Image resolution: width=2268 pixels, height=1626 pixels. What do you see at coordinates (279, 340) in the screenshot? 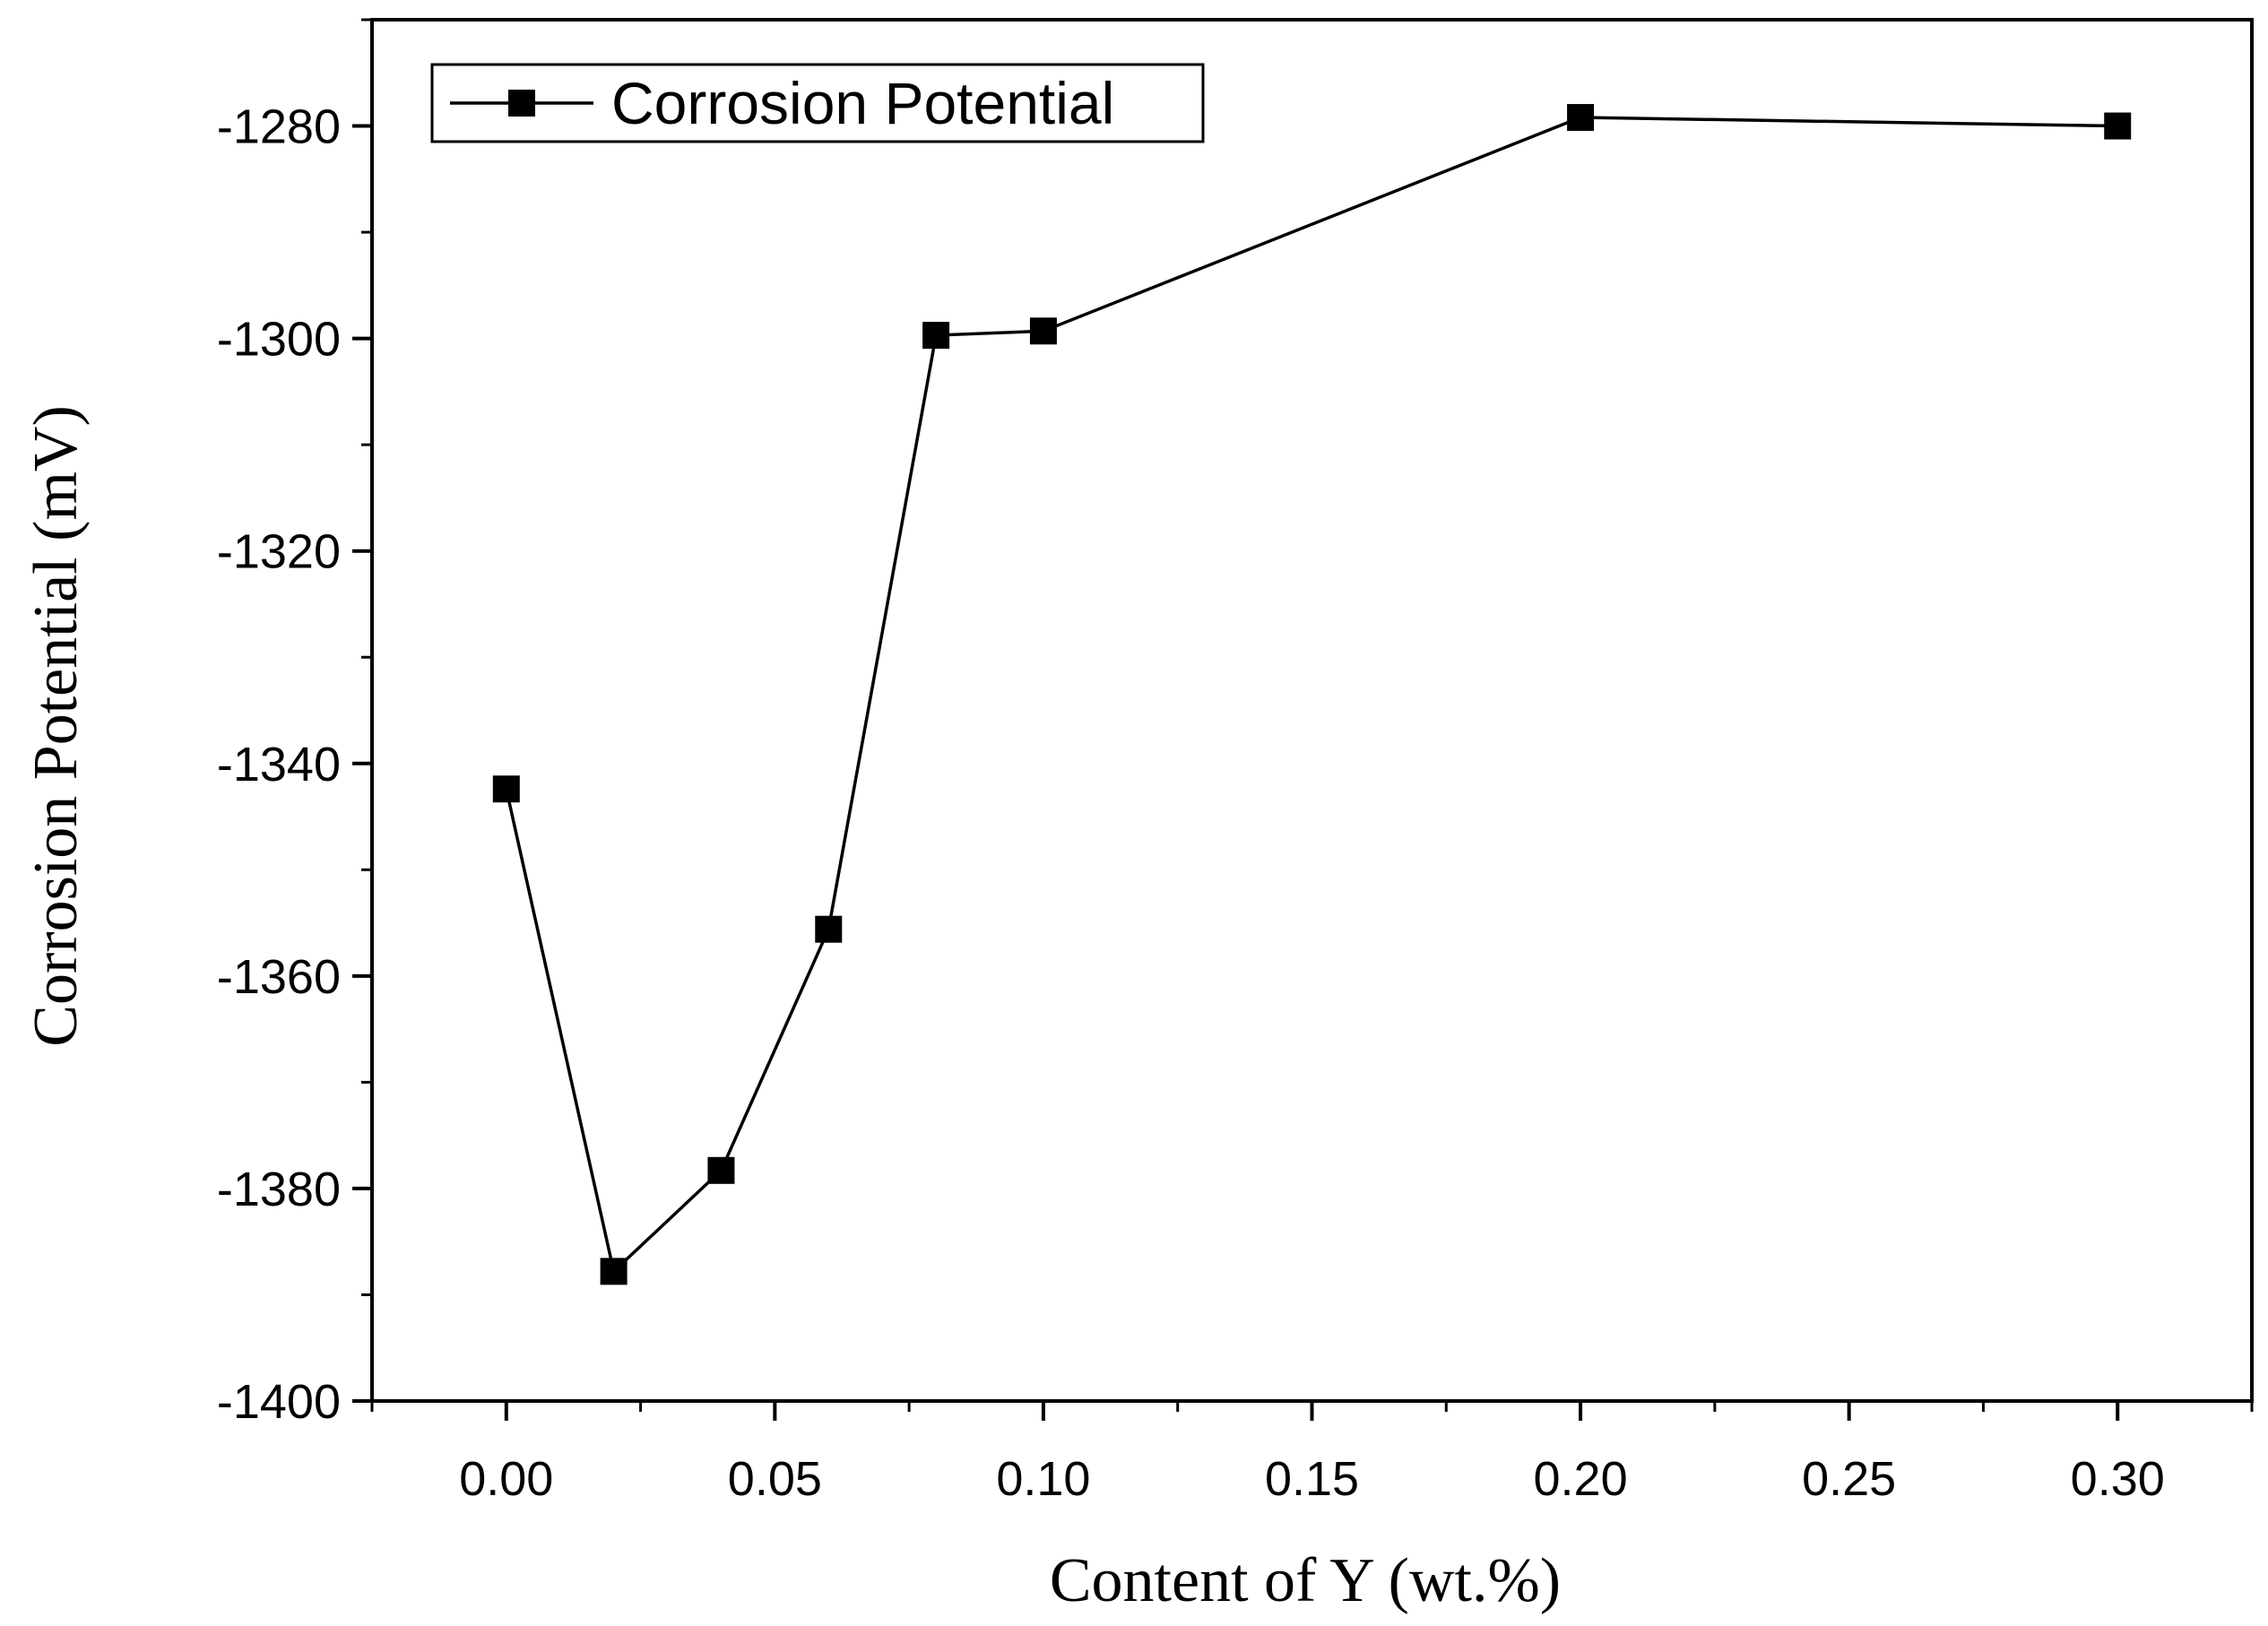
I see `y-tick-label: -1300` at bounding box center [279, 340].